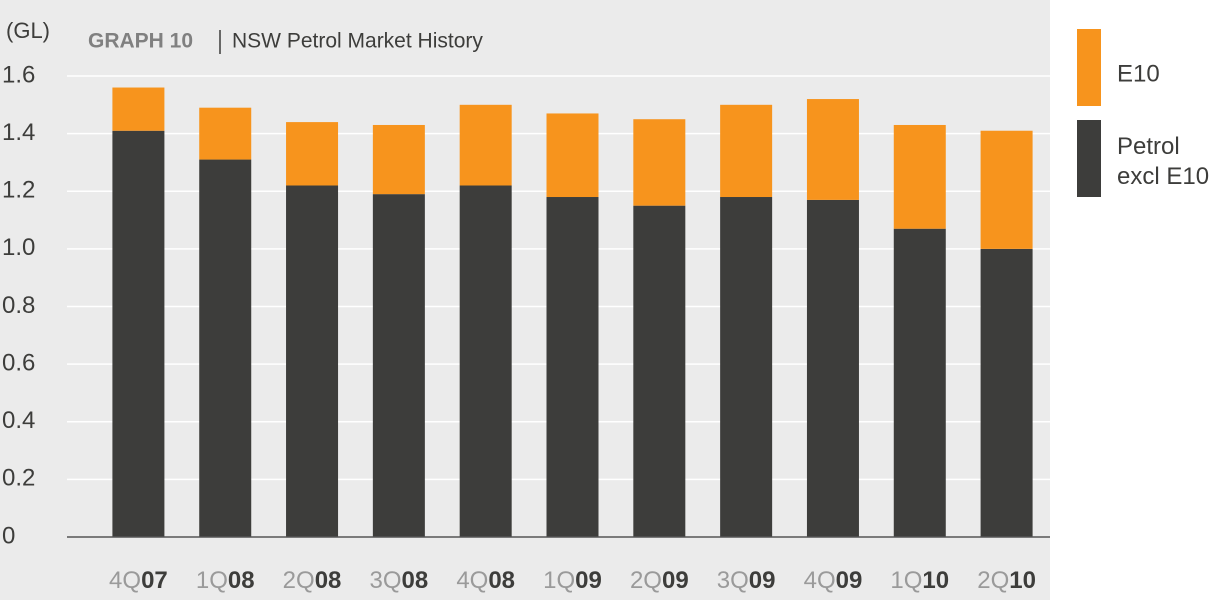 This screenshot has height=600, width=1218. I want to click on y-tick-label: 0.8, so click(18, 305).